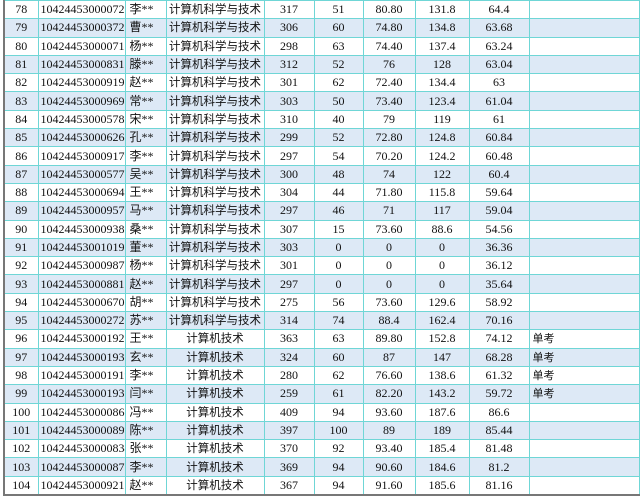 The image size is (642, 497). What do you see at coordinates (499, 394) in the screenshot?
I see `total-score-cell: 59.72` at bounding box center [499, 394].